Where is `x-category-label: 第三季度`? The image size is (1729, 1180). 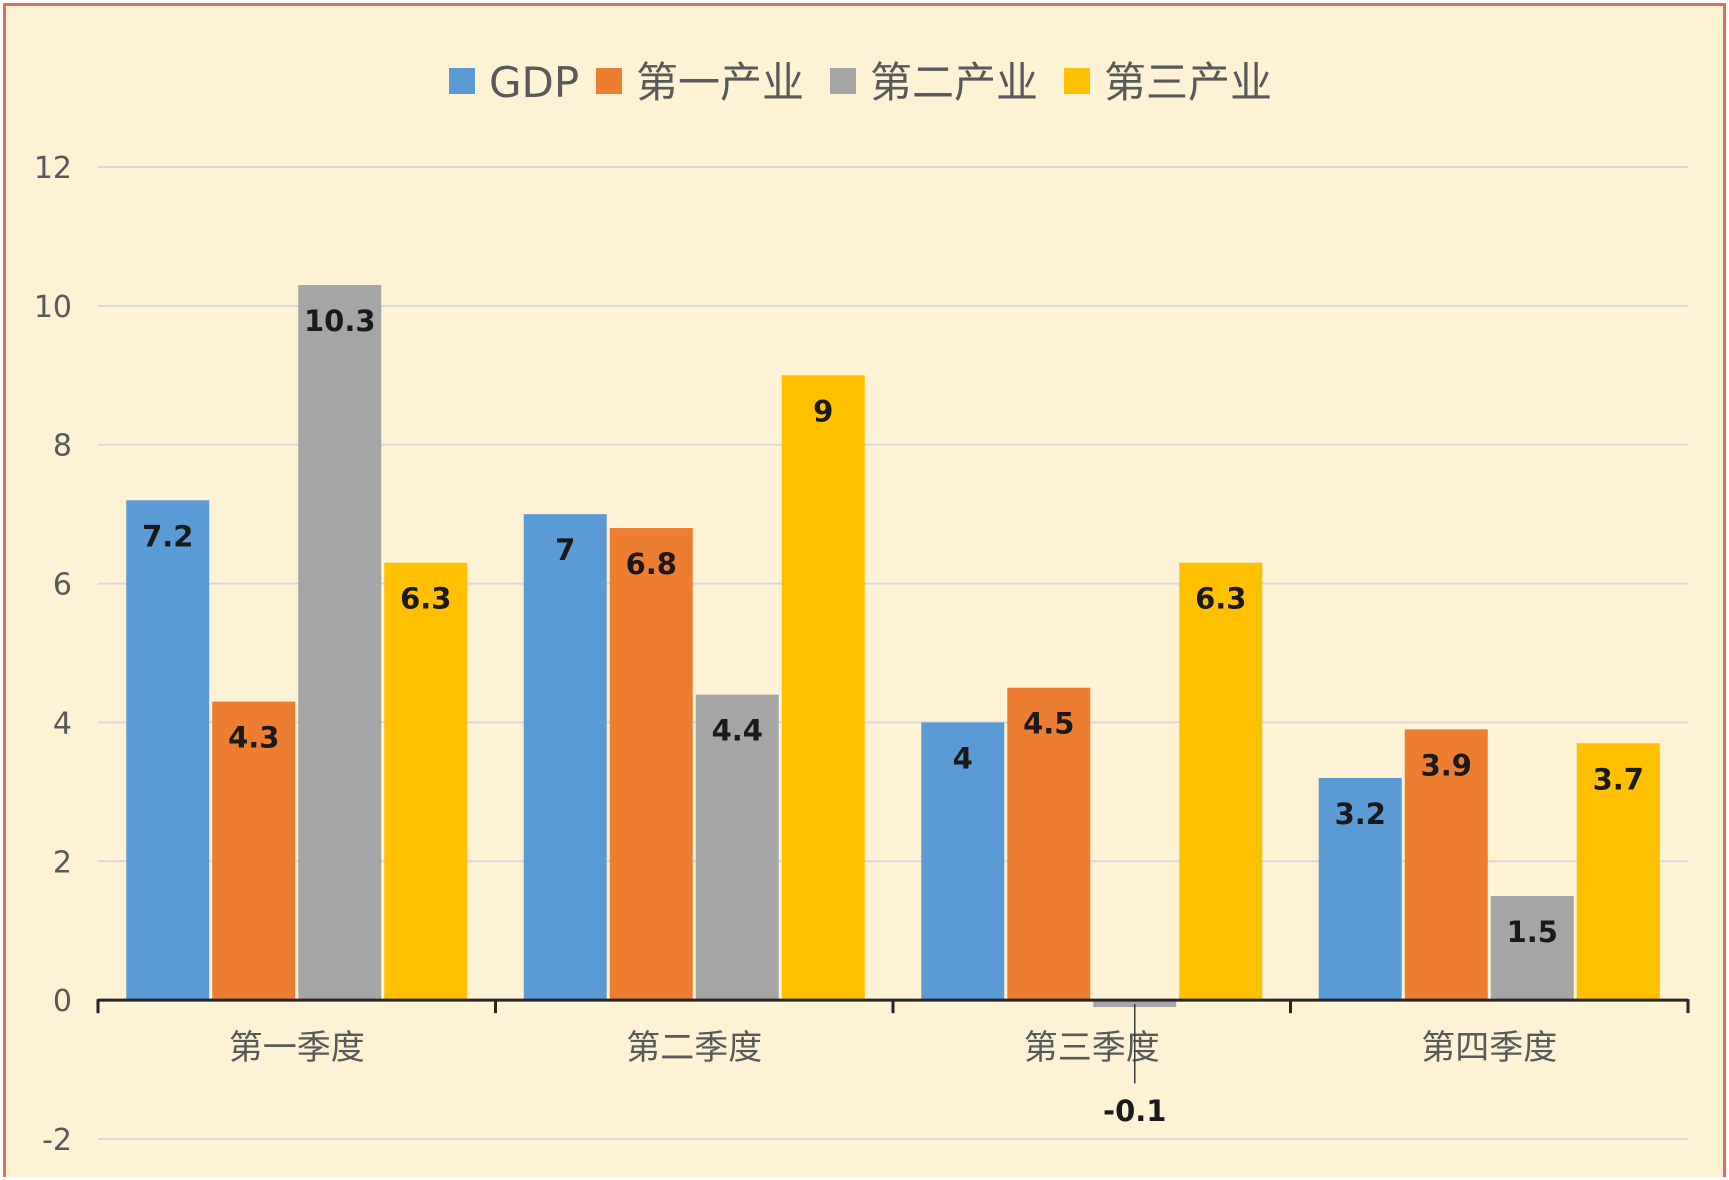 x-category-label: 第三季度 is located at coordinates (1092, 1048).